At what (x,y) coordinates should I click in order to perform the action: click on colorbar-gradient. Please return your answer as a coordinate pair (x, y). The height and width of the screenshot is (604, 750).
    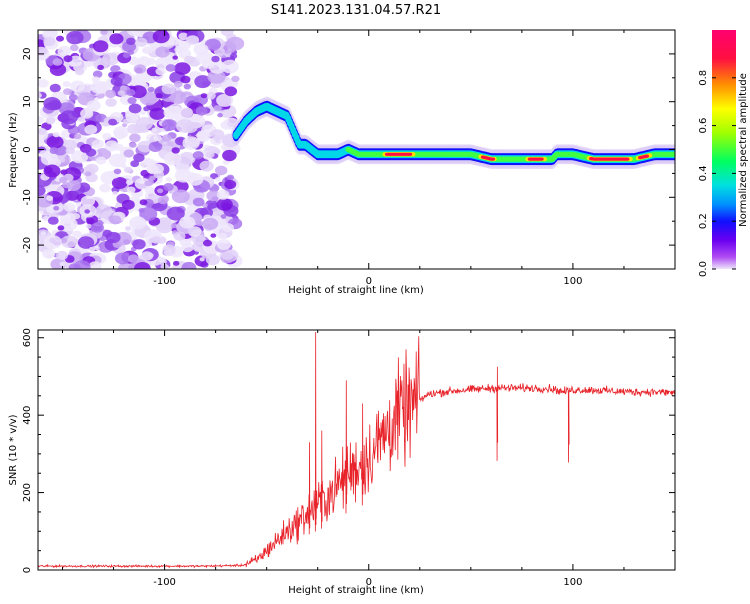
    Looking at the image, I should click on (724, 149).